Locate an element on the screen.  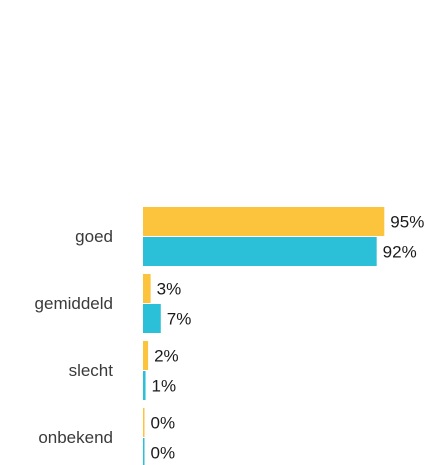
data-label: 92% is located at coordinates (400, 252).